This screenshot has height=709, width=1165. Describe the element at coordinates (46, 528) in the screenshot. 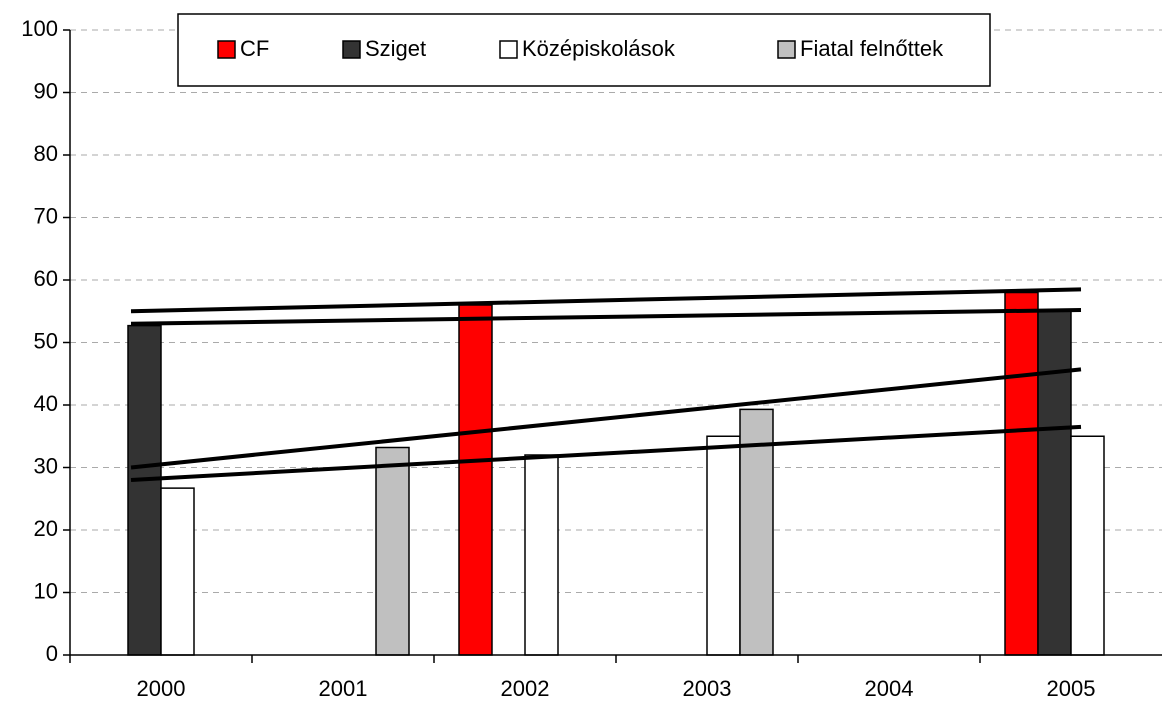

I see `y-tick-label: 20` at that location.